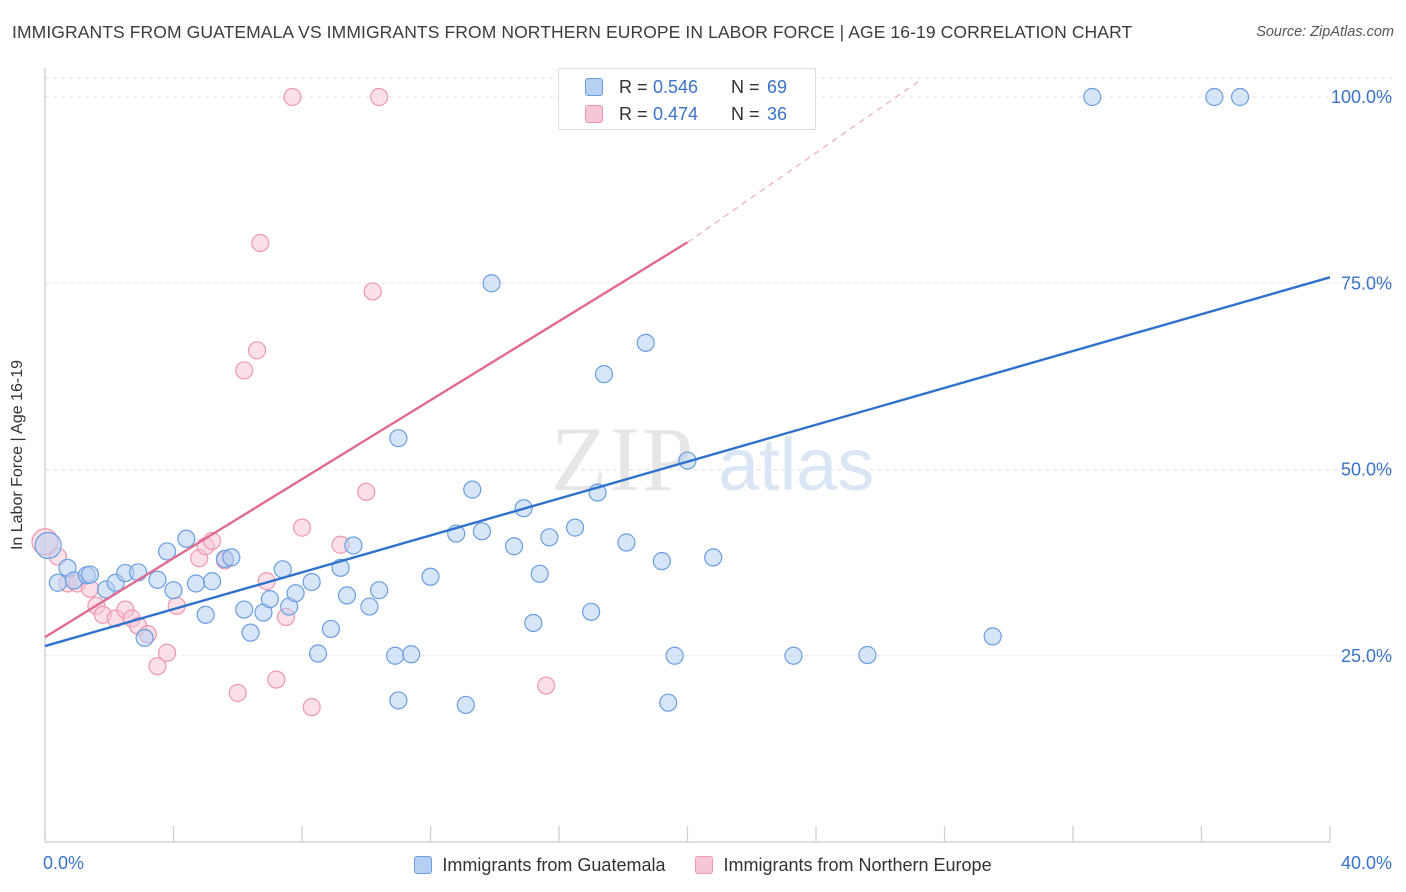 The height and width of the screenshot is (892, 1406). I want to click on x-tick-label: 0.0%, so click(63, 863).